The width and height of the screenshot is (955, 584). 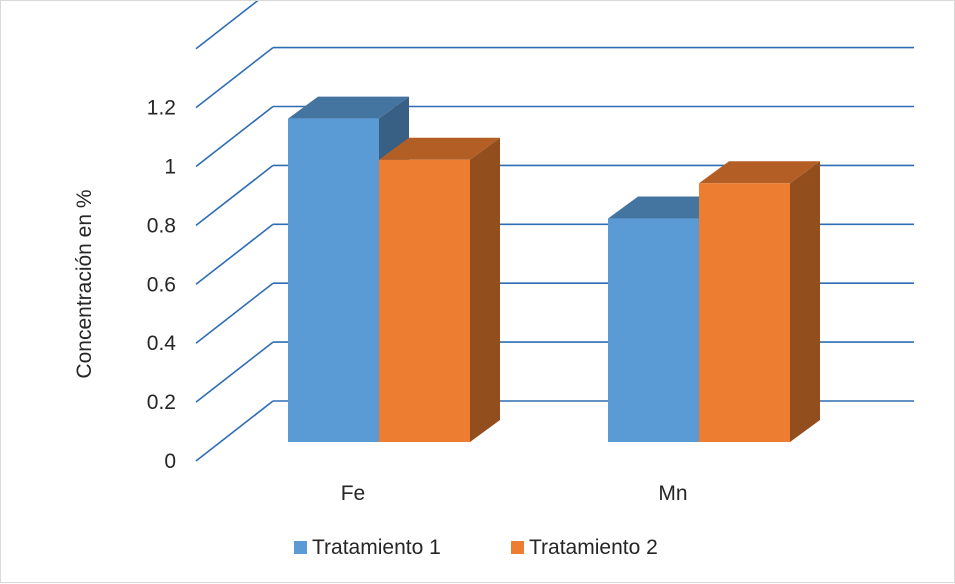 I want to click on x-tick-label: Mn, so click(x=672, y=493).